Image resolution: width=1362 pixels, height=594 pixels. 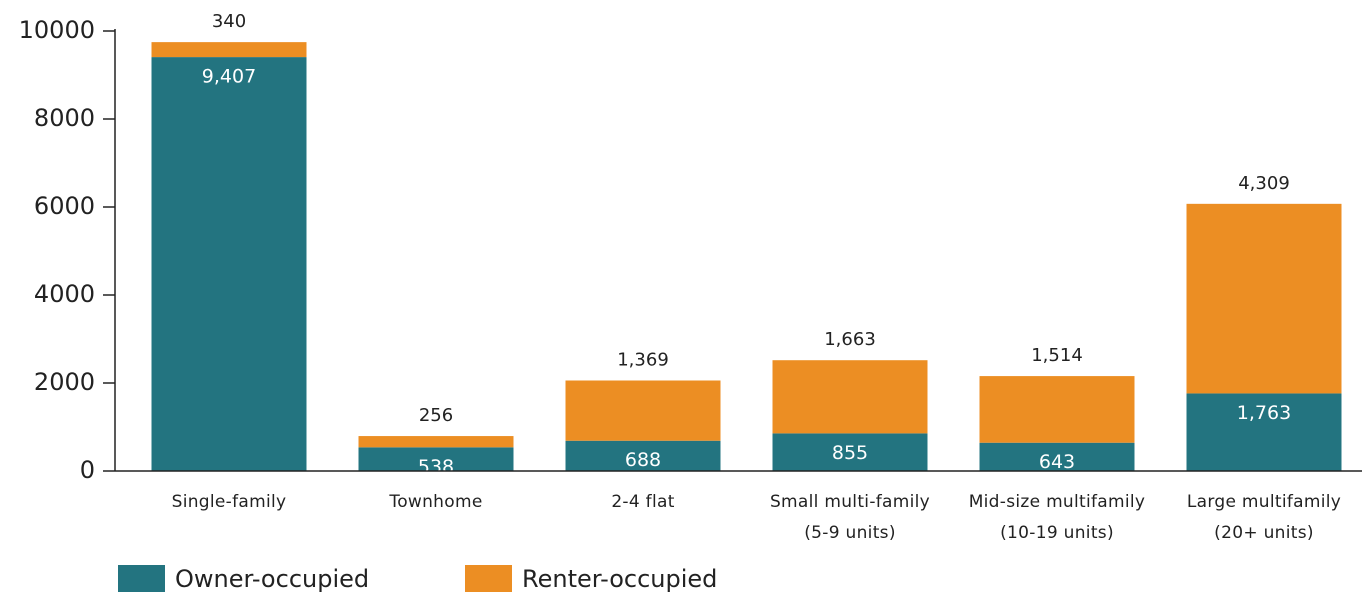 What do you see at coordinates (87, 470) in the screenshot?
I see `y-tick-label: 0` at bounding box center [87, 470].